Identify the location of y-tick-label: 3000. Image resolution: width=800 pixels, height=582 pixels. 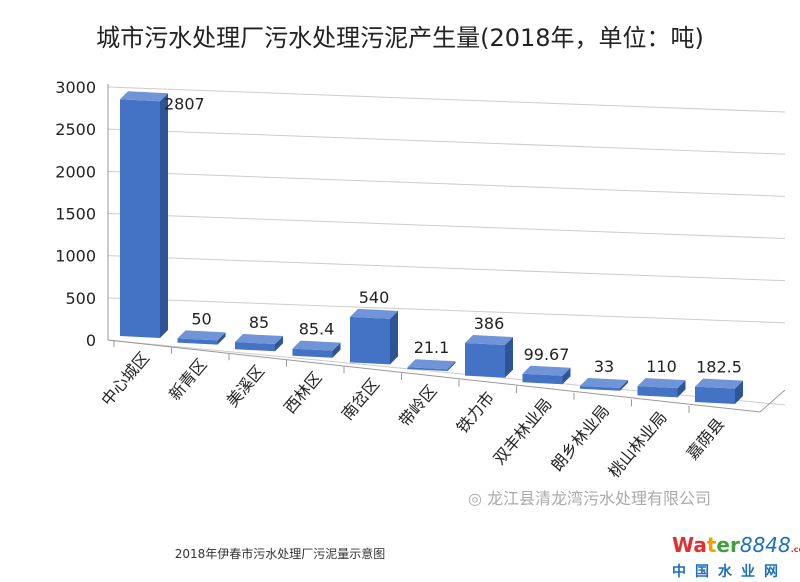
(75, 87).